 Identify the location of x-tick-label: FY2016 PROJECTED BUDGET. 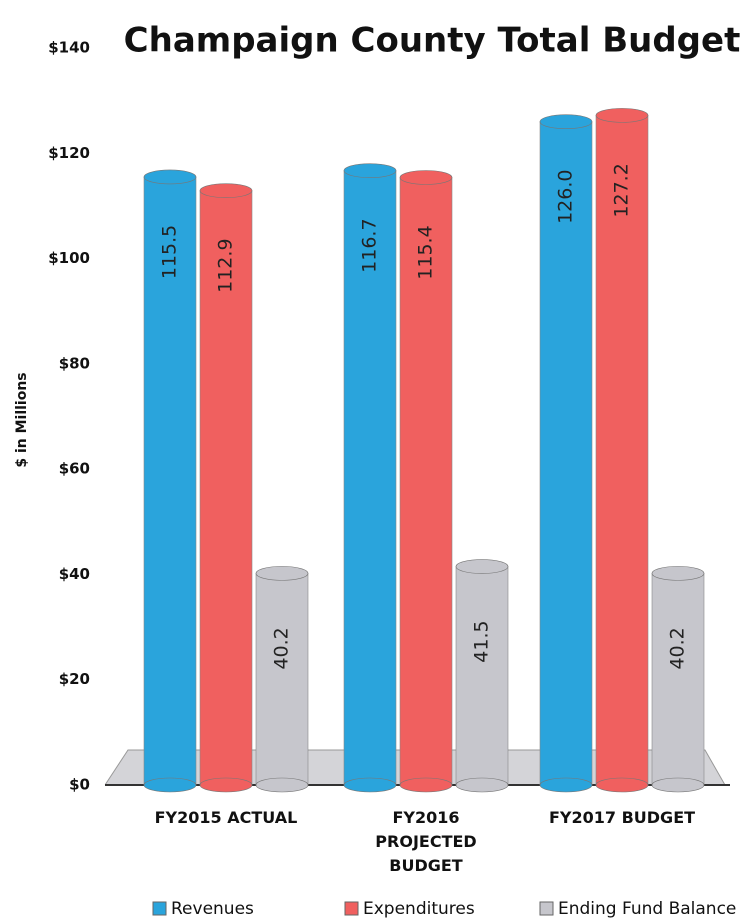
(426, 841).